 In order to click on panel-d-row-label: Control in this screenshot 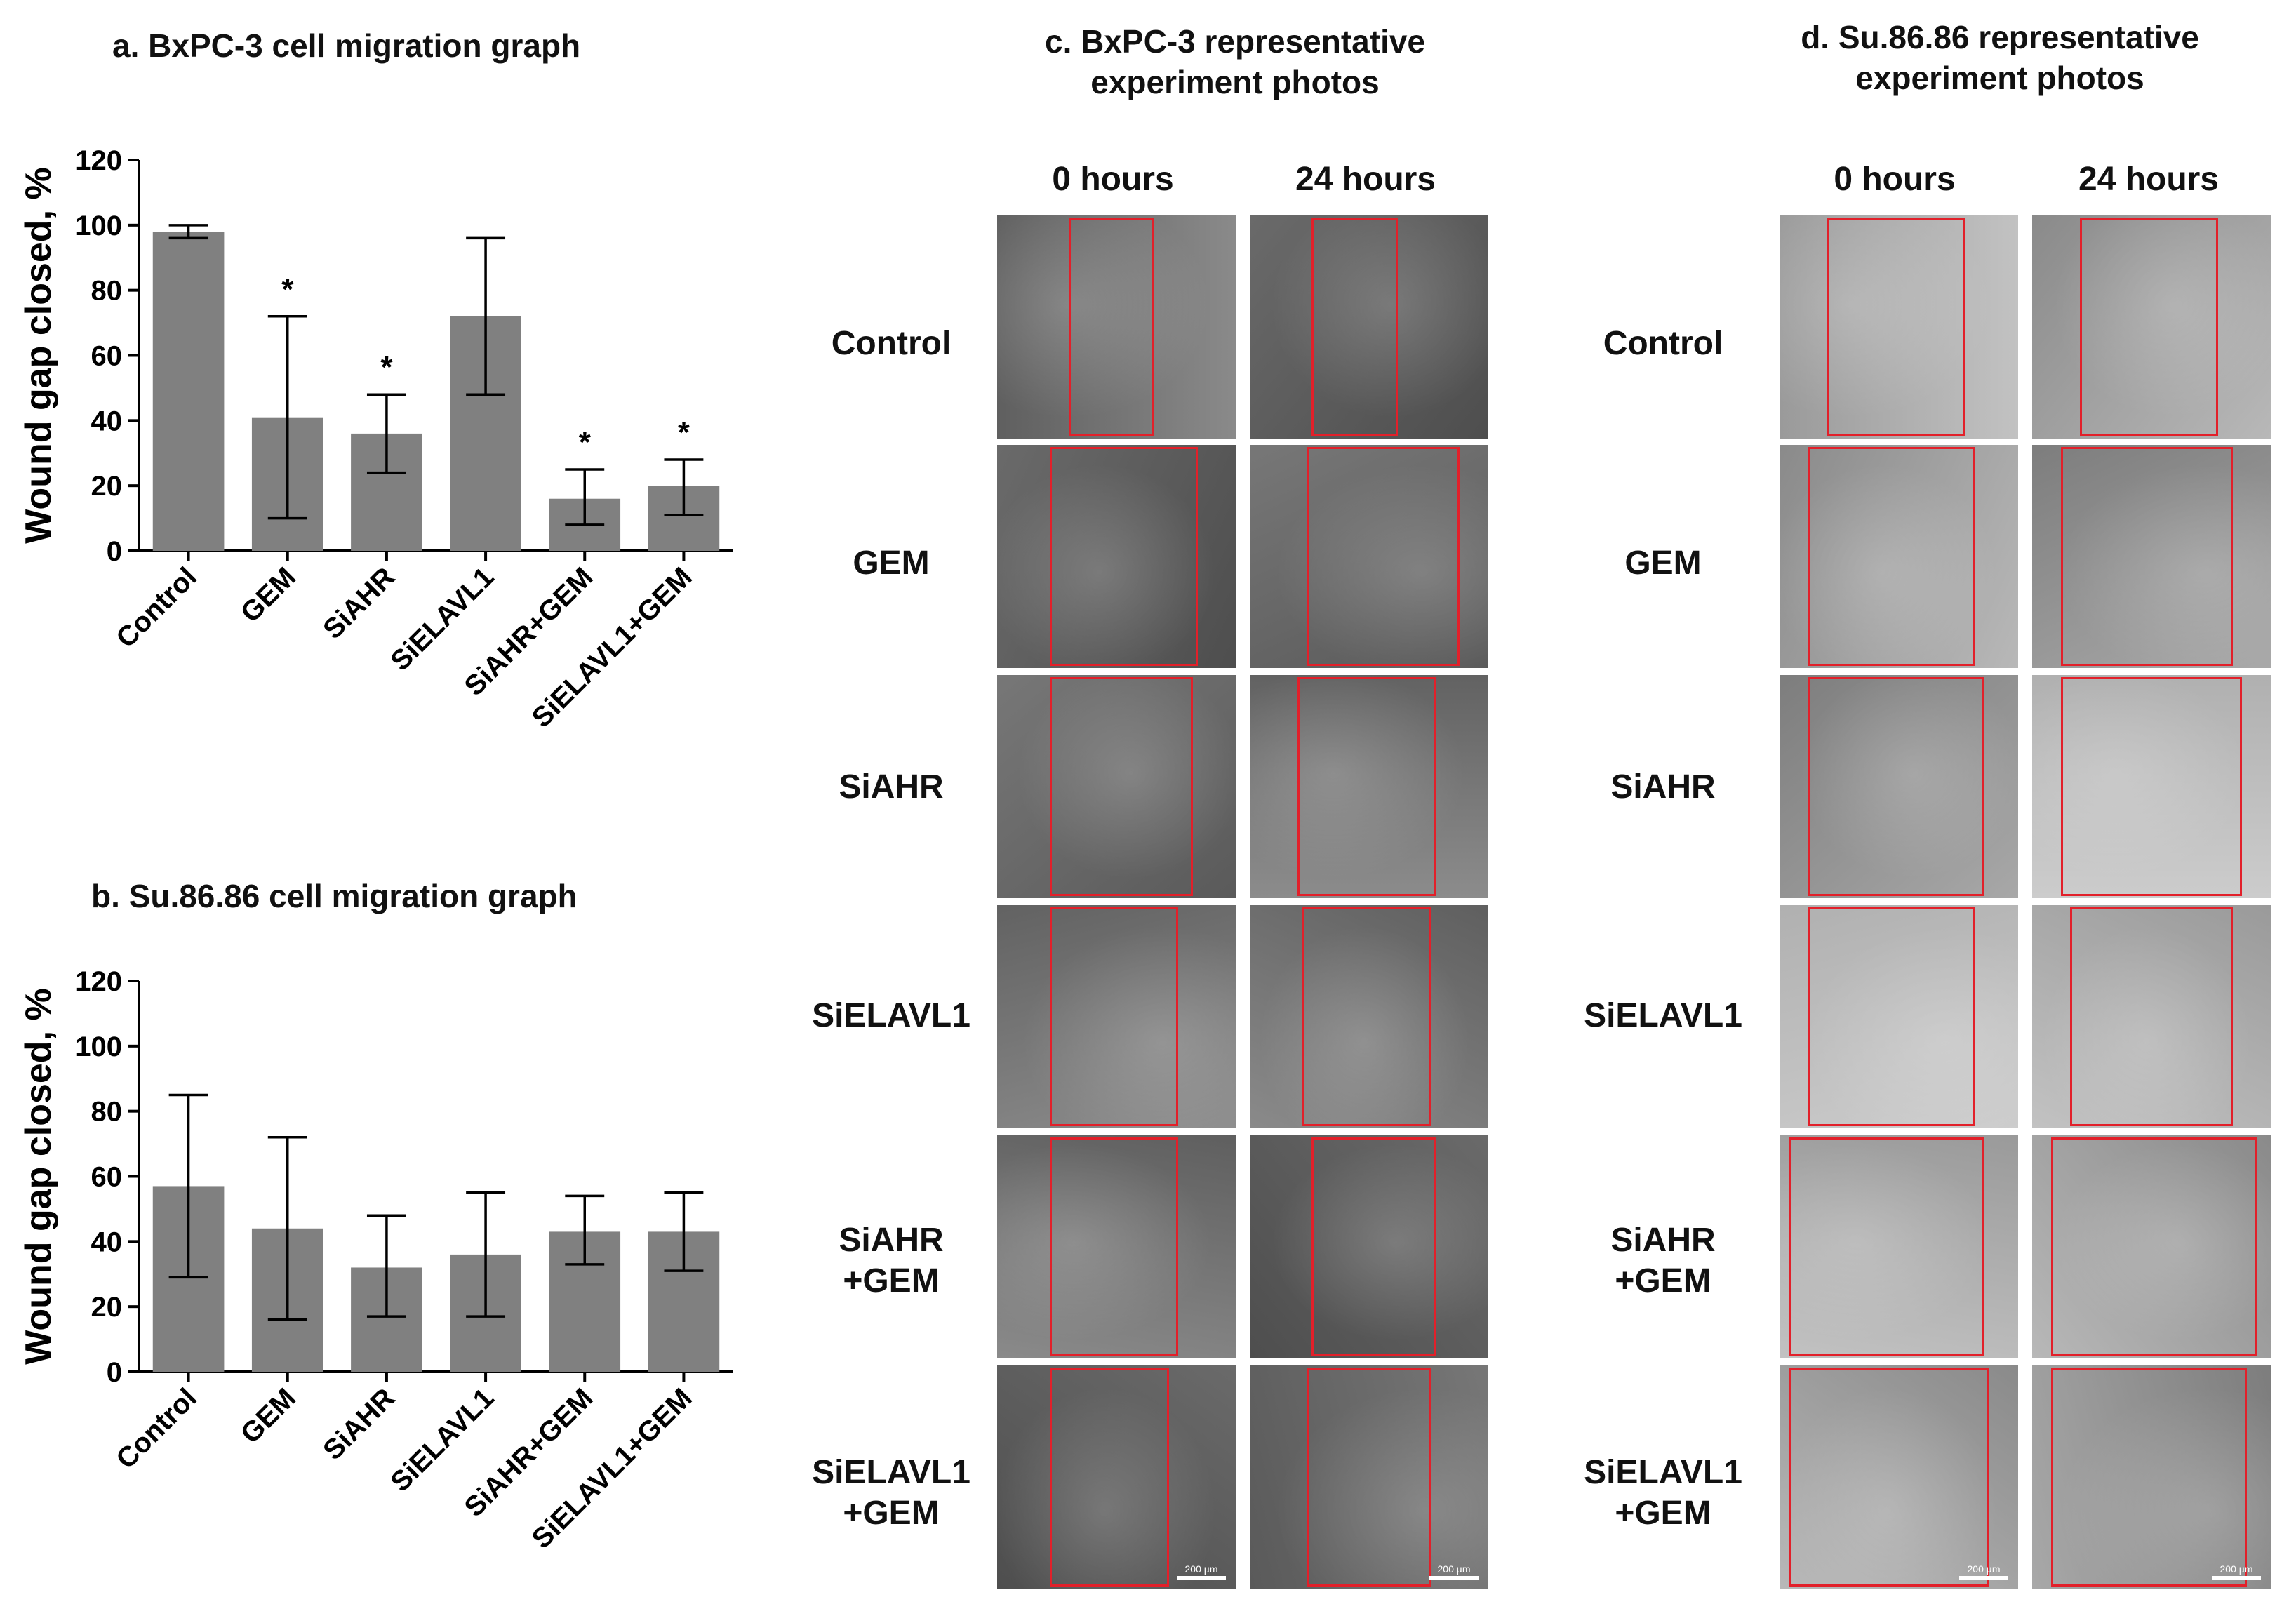, I will do `click(1663, 344)`.